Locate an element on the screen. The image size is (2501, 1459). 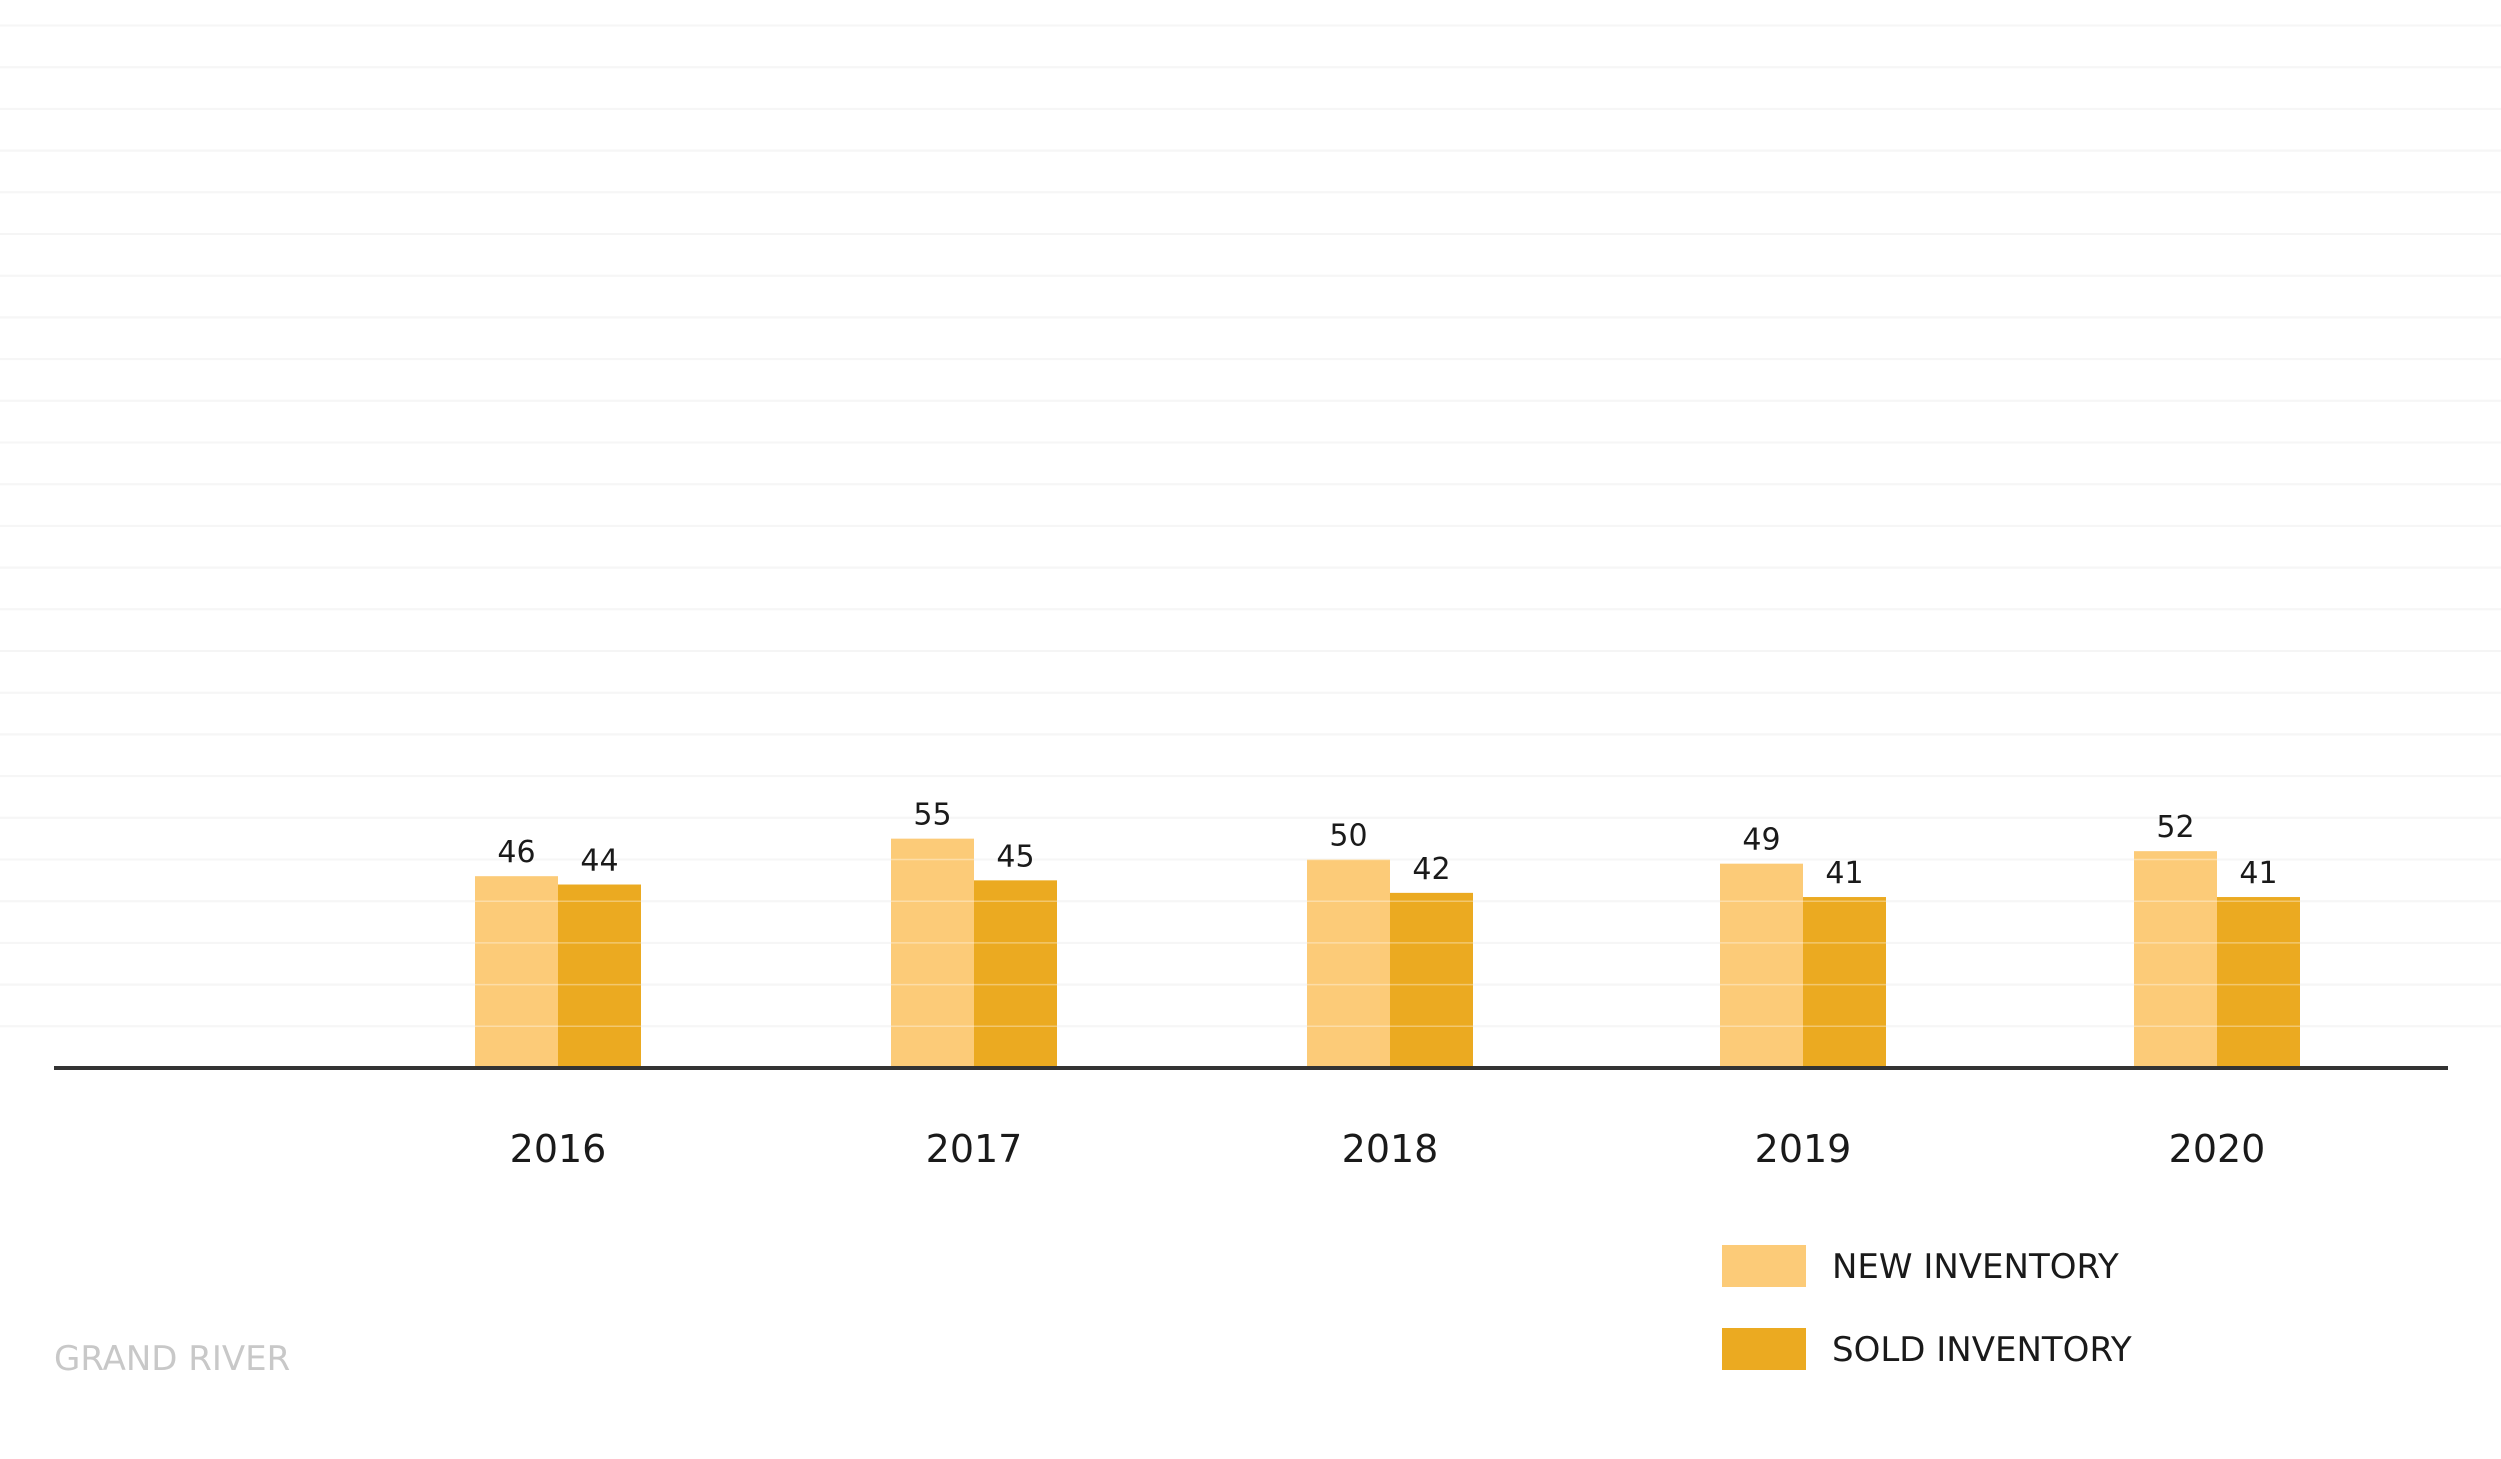
bar-sold-inventory-2017 is located at coordinates (1015, 974).